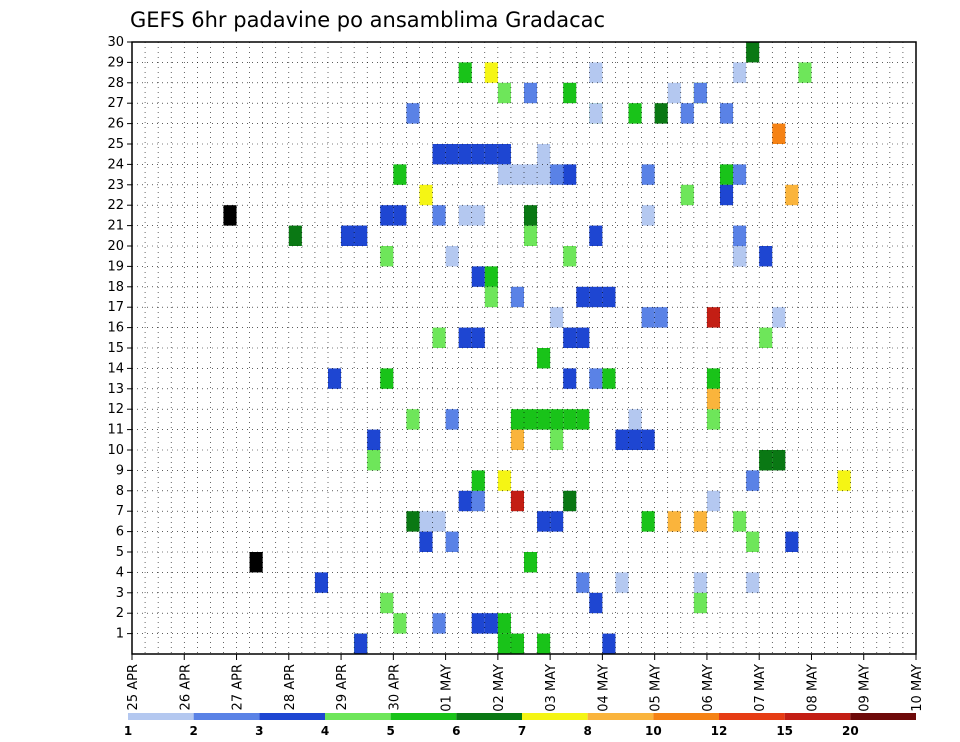 Image resolution: width=960 pixels, height=742 pixels. What do you see at coordinates (656, 688) in the screenshot?
I see `x-tick-label: 05 MAY` at bounding box center [656, 688].